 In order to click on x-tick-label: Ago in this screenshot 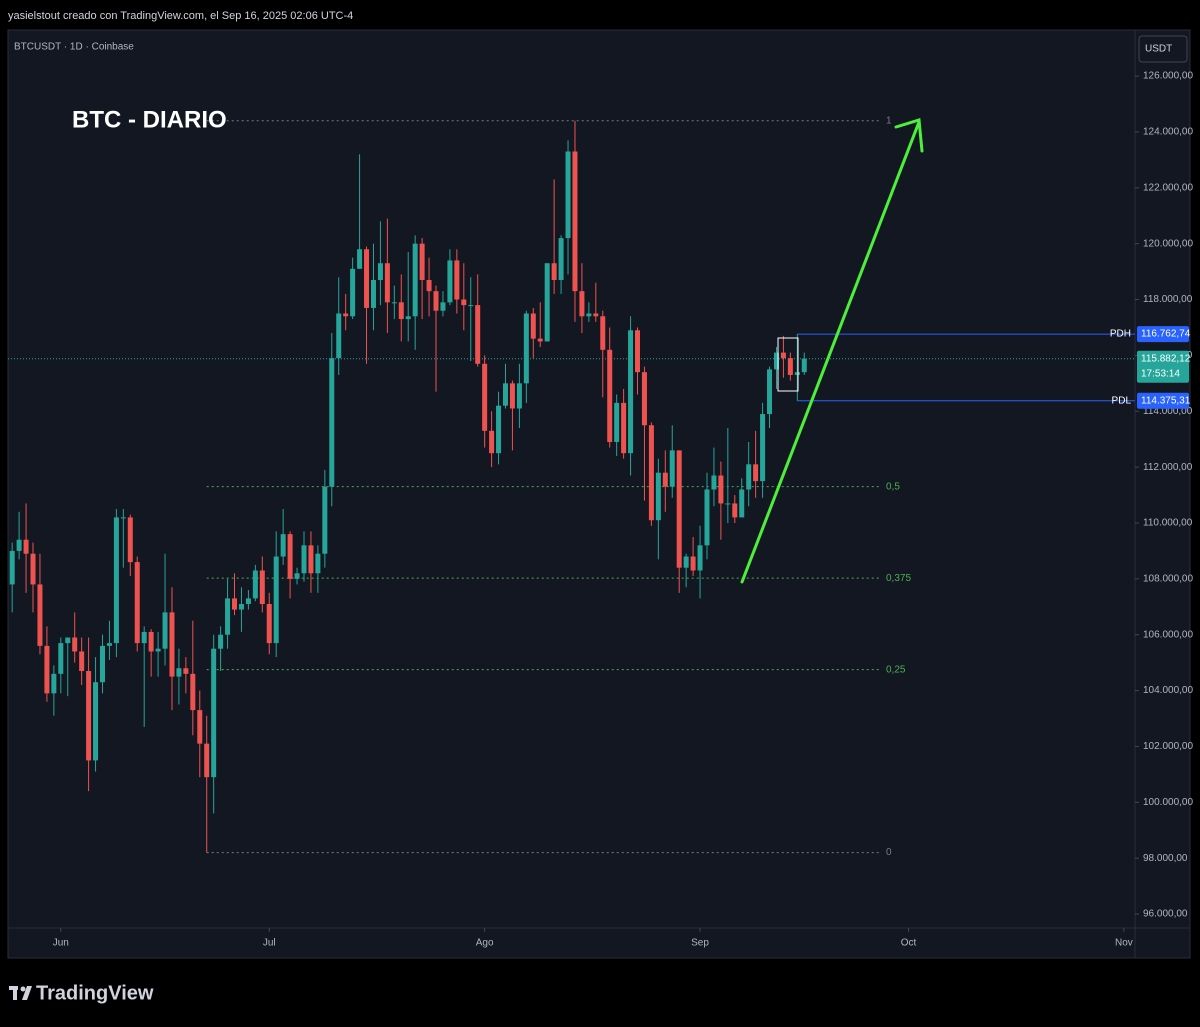, I will do `click(485, 943)`.